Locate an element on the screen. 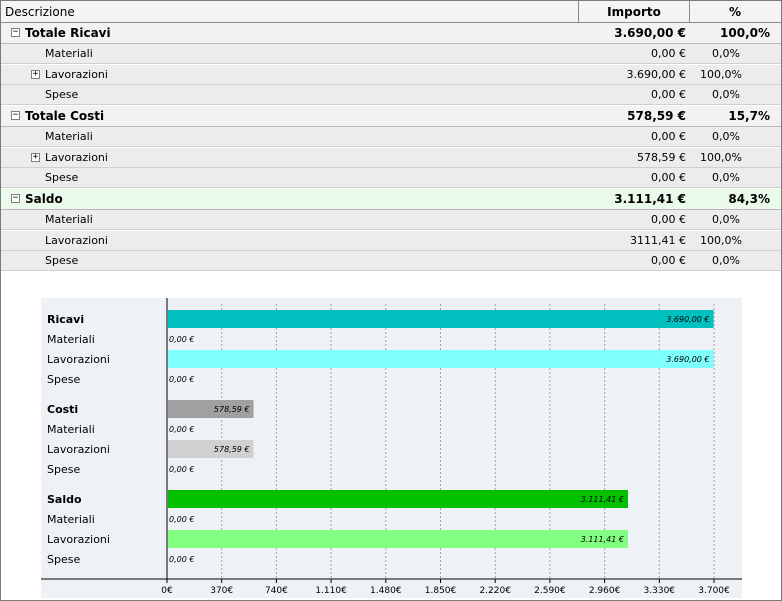 This screenshot has height=601, width=782. group-row-ricavi: − Totale Ricavi 3.690,00 € 100,0% is located at coordinates (391, 33).